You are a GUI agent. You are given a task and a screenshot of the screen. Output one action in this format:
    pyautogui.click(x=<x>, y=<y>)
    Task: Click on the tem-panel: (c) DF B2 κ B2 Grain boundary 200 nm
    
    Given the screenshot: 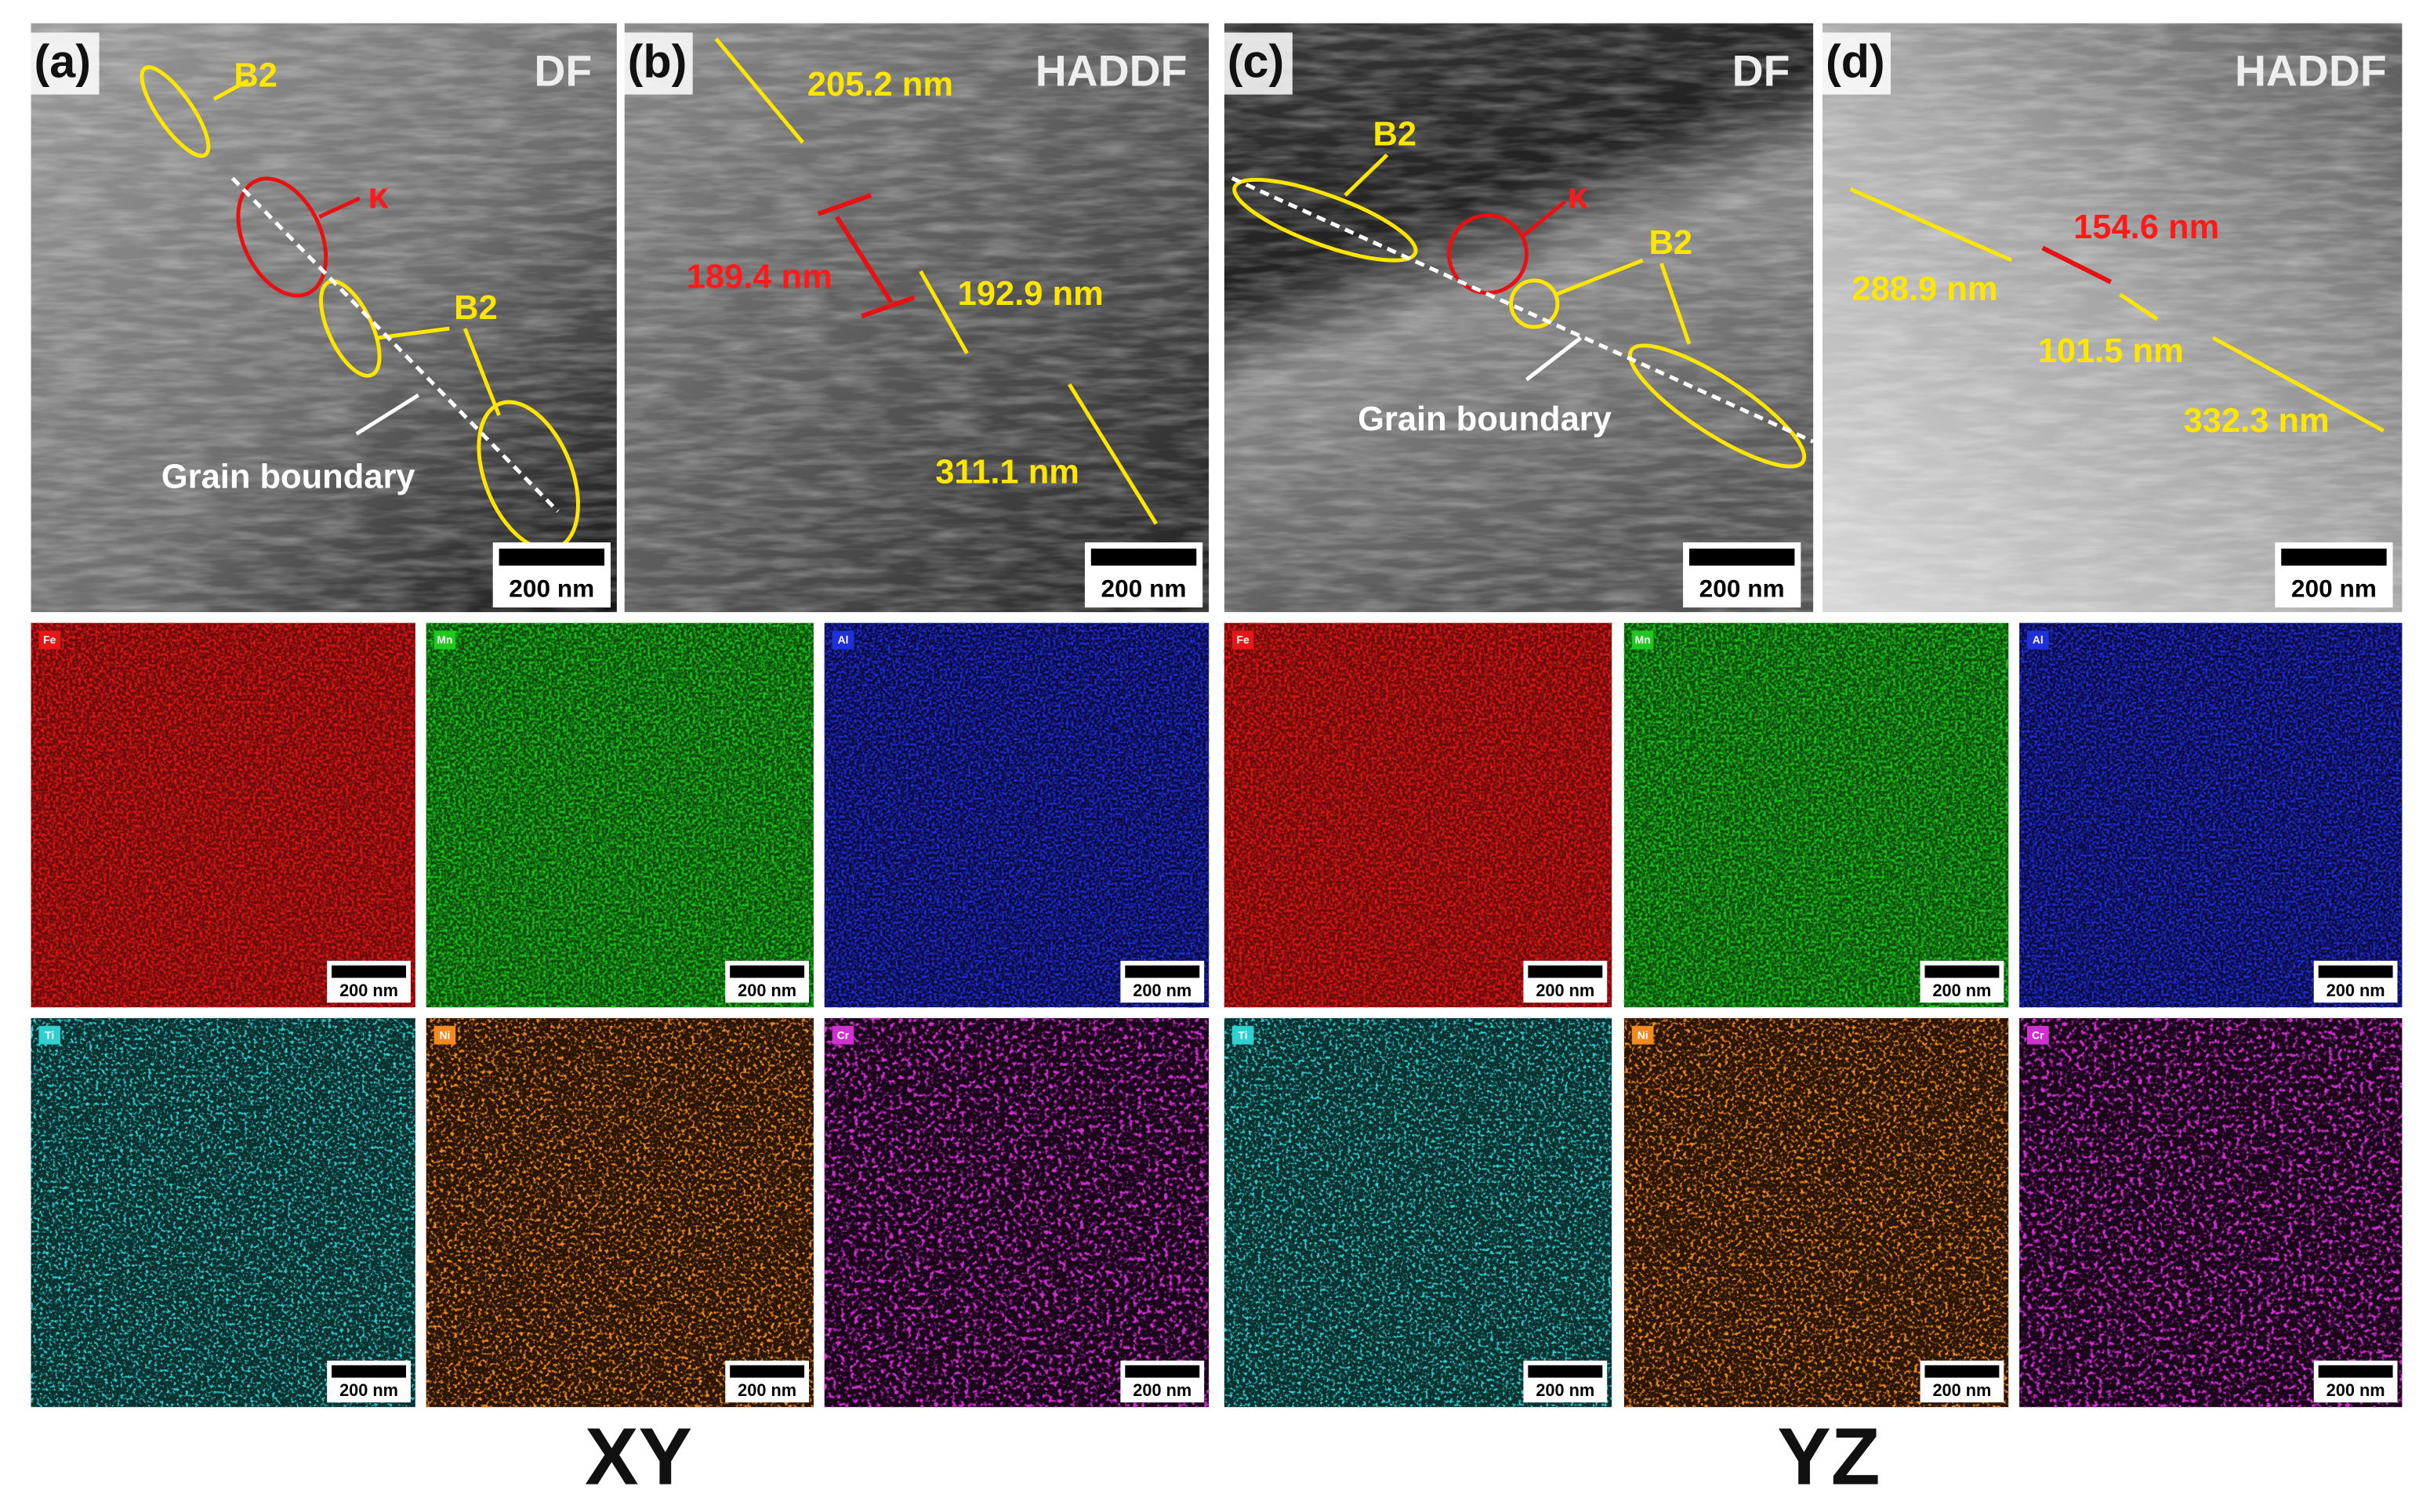 What is the action you would take?
    pyautogui.click(x=1517, y=317)
    